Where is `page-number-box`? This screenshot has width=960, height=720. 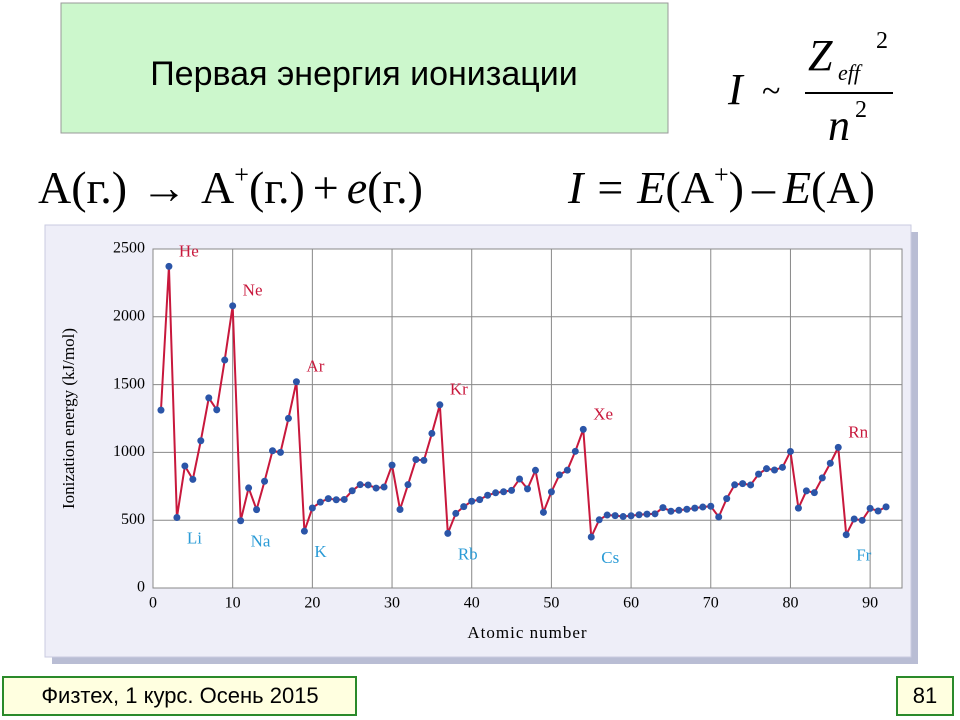
page-number-box is located at coordinates (925, 696).